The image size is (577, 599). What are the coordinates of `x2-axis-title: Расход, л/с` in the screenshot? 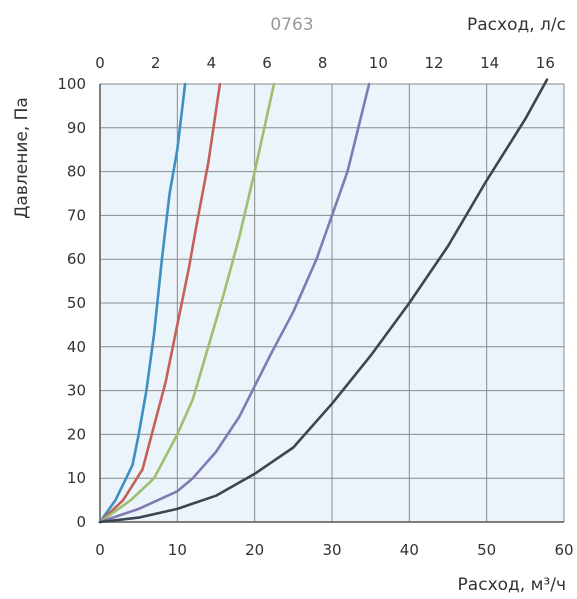 It's located at (516, 25).